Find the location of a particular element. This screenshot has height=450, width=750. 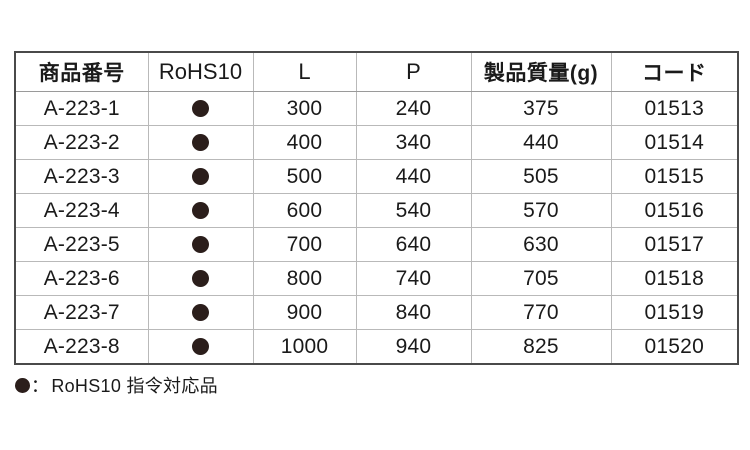

table-header: 商品番号 RoHS10 L P 製品質量(g) コード is located at coordinates (376, 71).